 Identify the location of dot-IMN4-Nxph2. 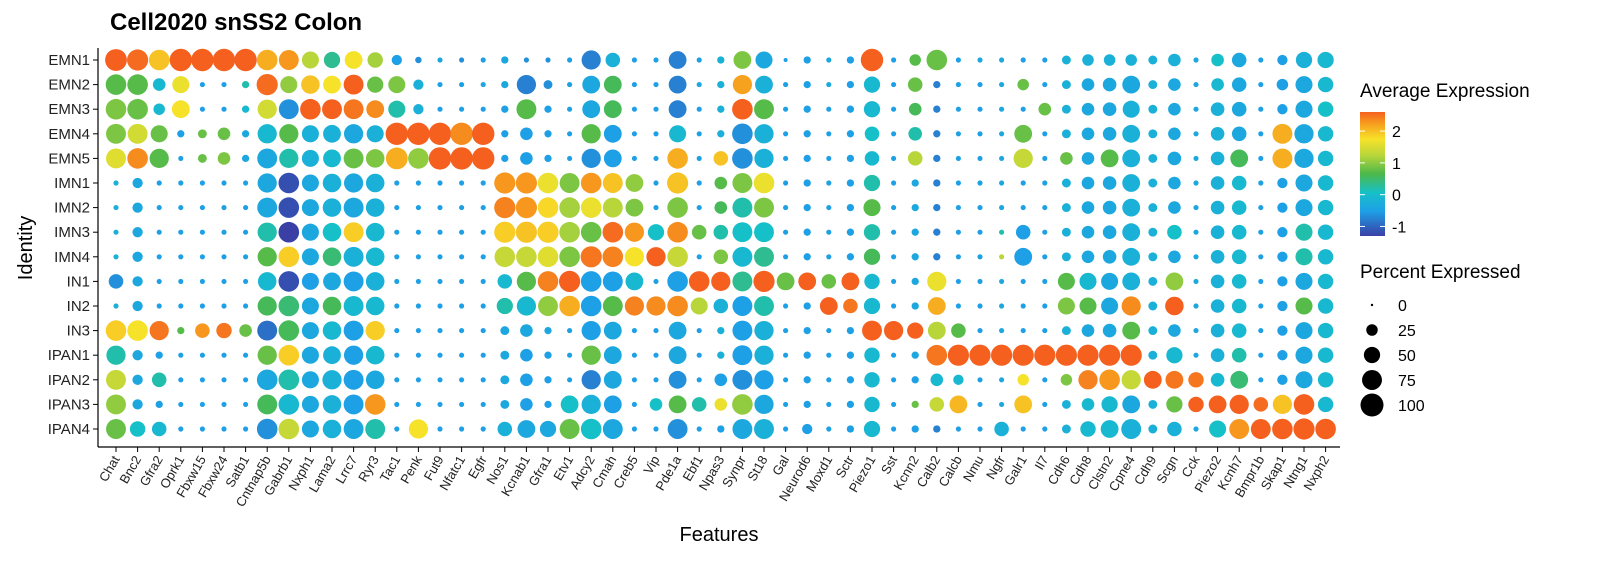
(1325, 257).